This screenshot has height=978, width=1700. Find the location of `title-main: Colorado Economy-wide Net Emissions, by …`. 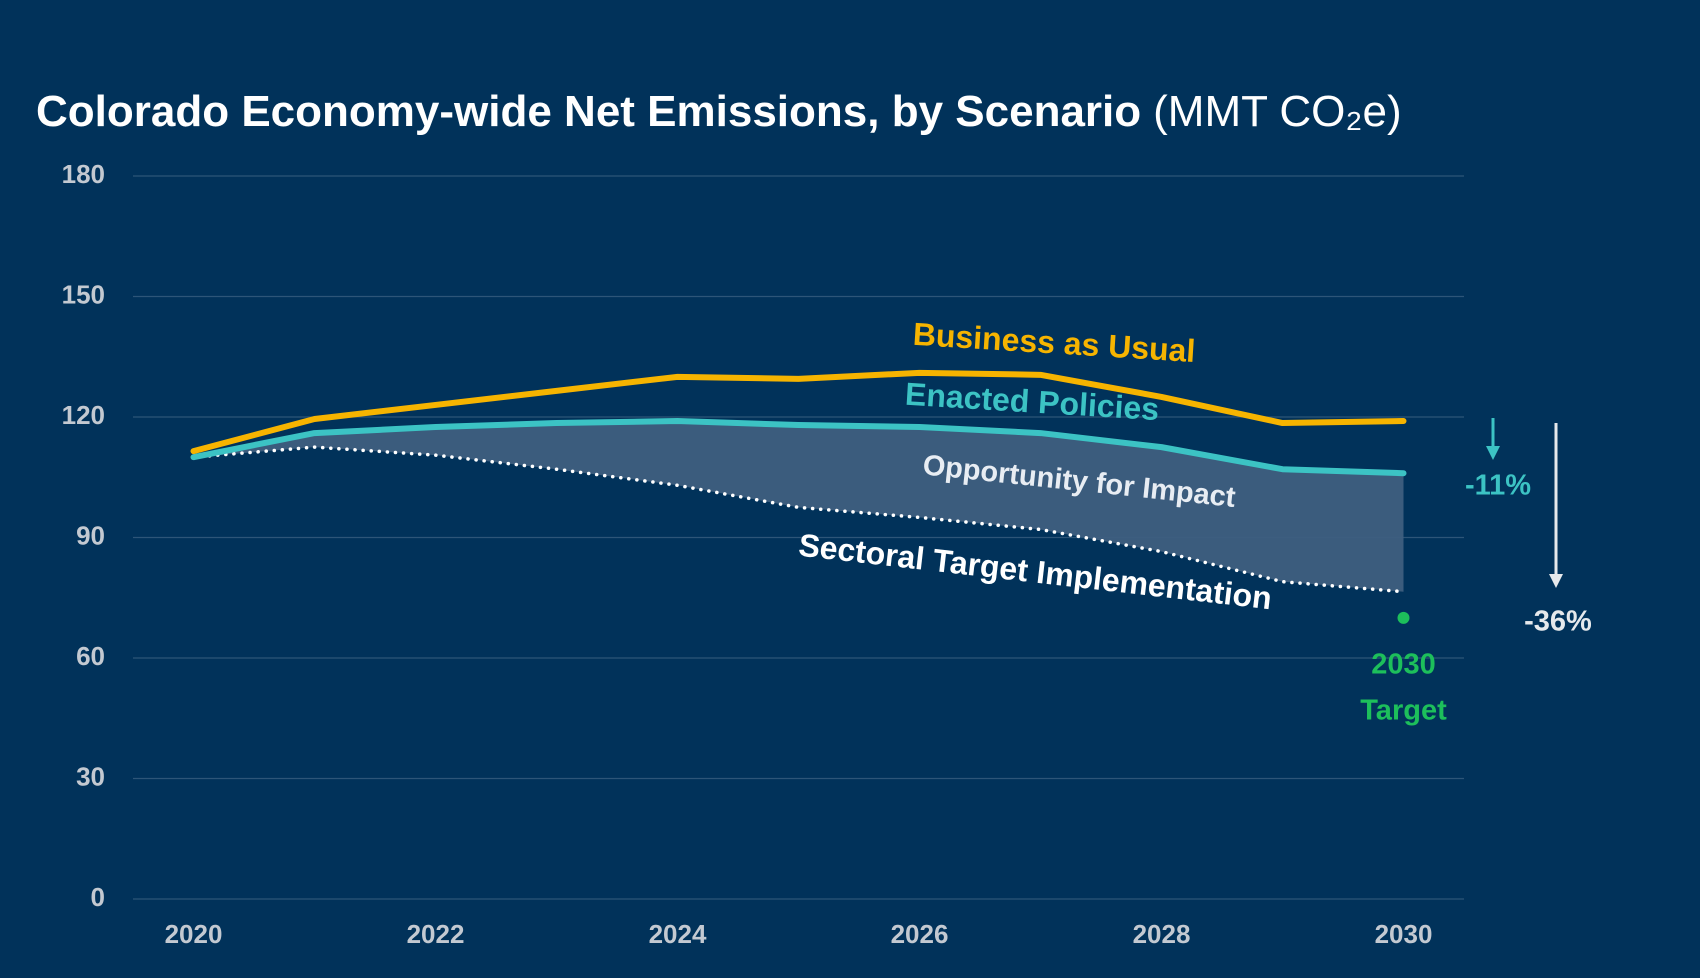

title-main: Colorado Economy-wide Net Emissions, by … is located at coordinates (588, 111).